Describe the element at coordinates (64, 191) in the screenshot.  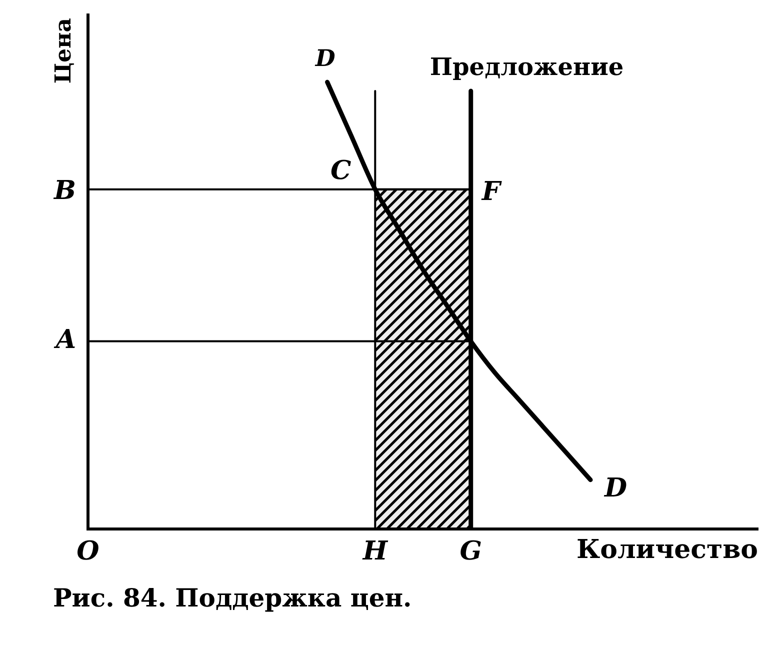
I see `annotation: B` at that location.